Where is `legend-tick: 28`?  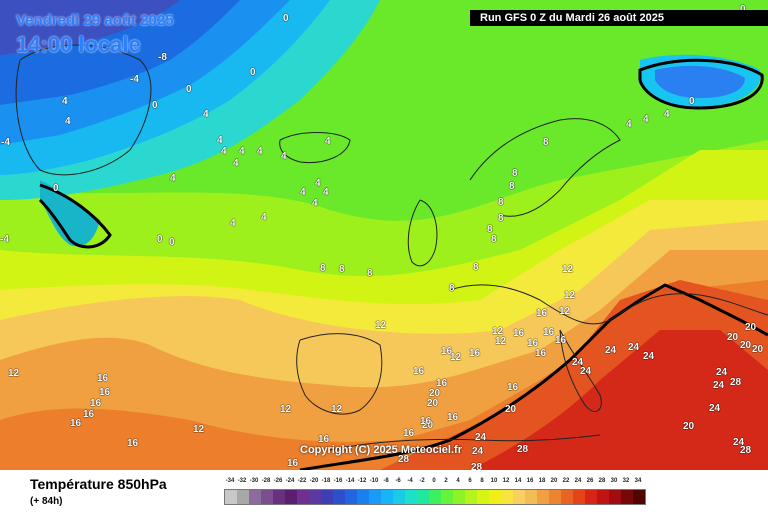
legend-tick: 28 is located at coordinates (602, 481).